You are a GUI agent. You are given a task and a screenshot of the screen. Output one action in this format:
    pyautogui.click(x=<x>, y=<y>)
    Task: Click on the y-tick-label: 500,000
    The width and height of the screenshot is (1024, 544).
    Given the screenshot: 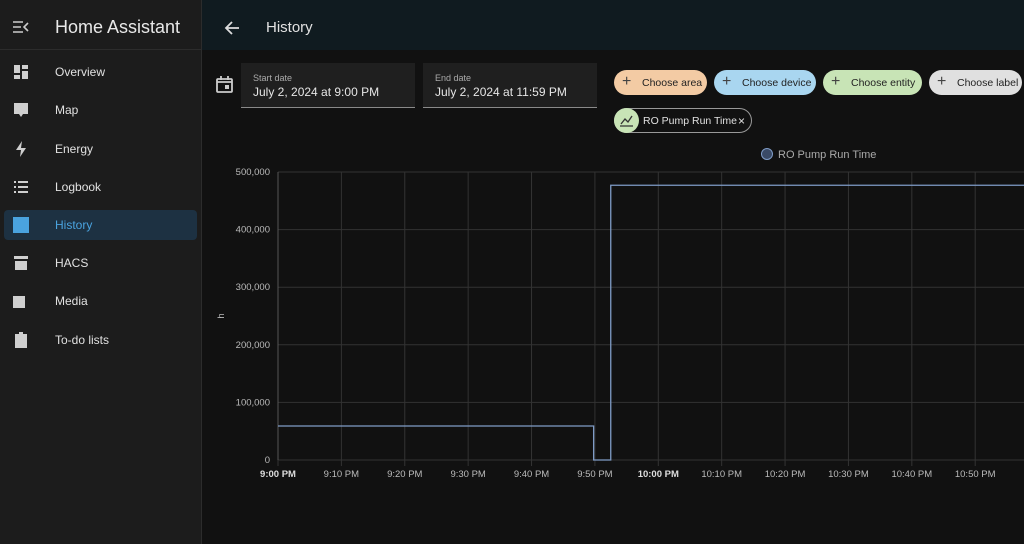 What is the action you would take?
    pyautogui.click(x=253, y=172)
    